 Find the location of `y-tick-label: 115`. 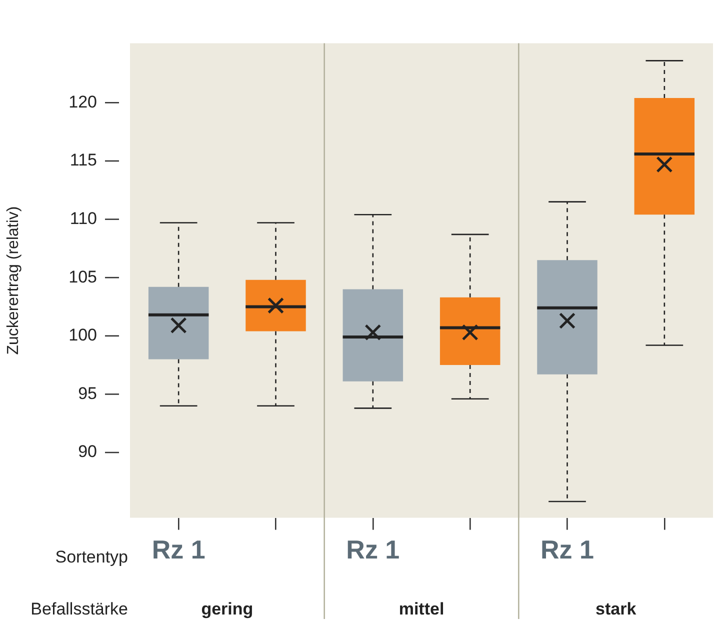

y-tick-label: 115 is located at coordinates (83, 160).